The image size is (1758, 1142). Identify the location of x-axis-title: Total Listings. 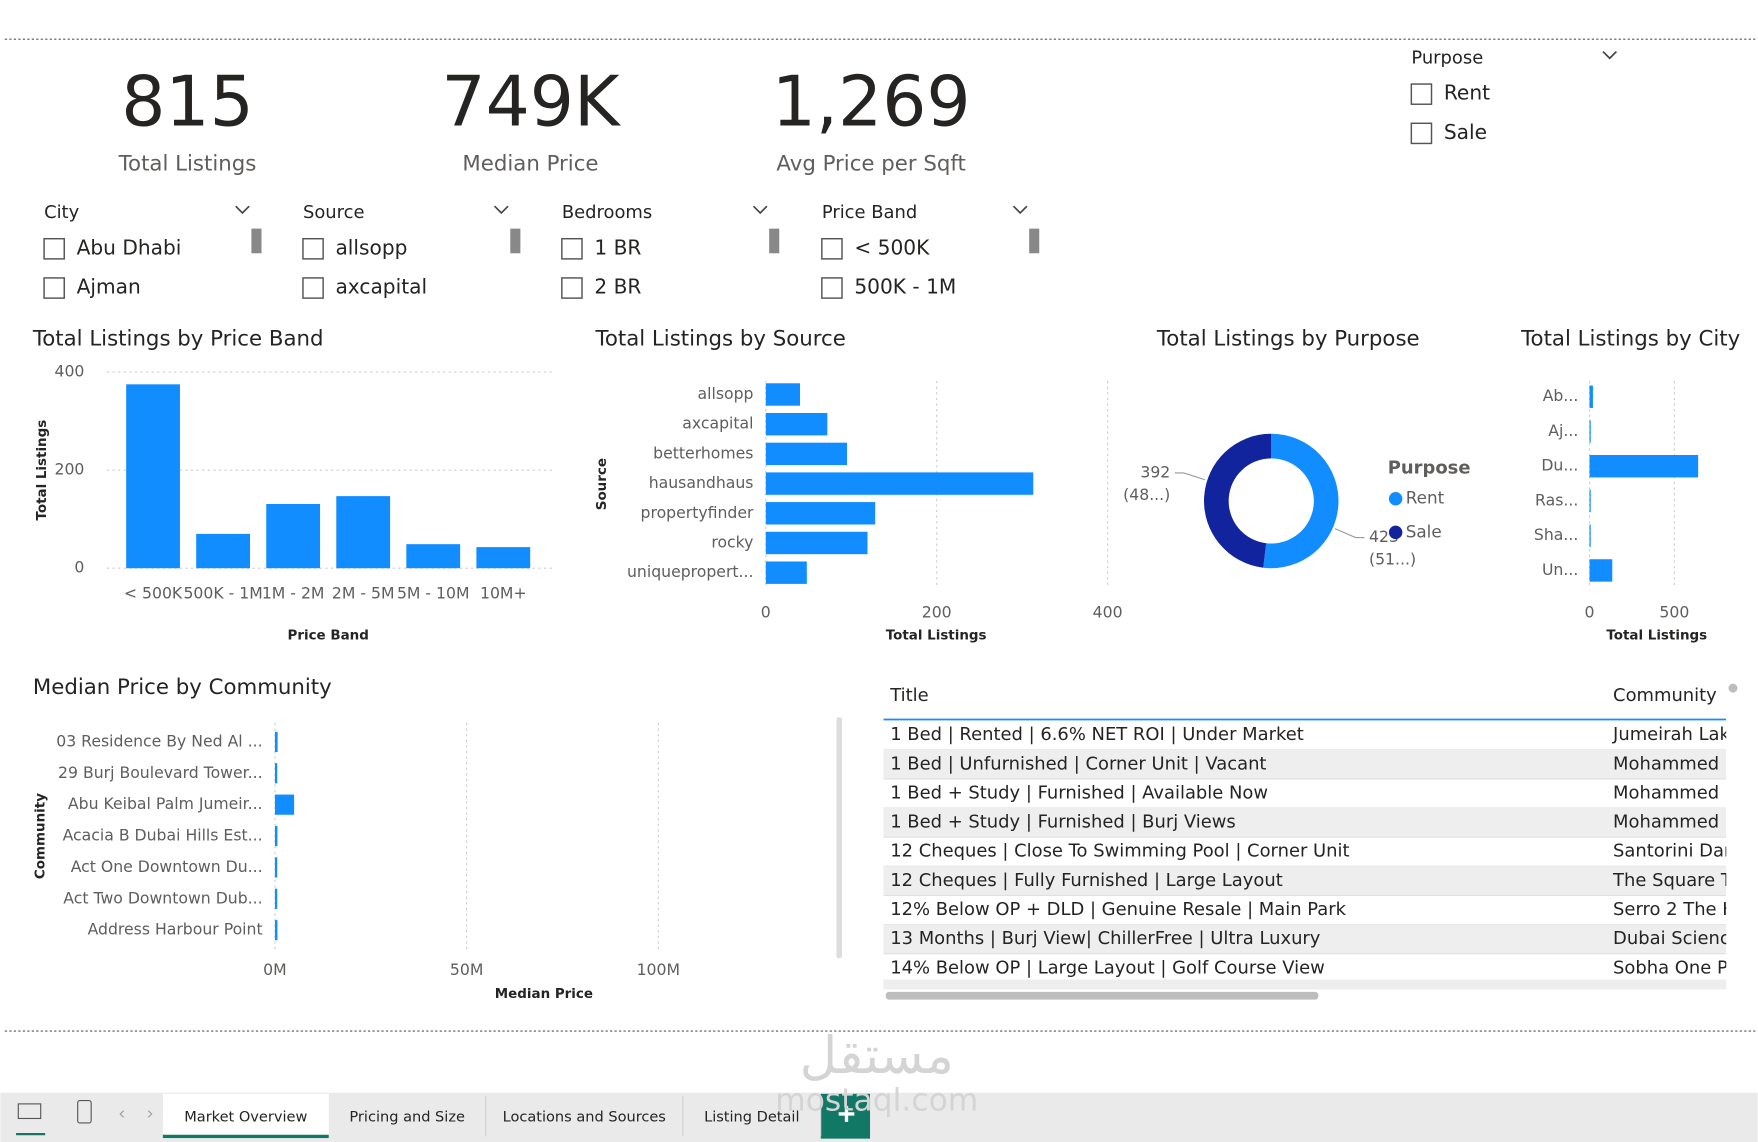
(936, 635).